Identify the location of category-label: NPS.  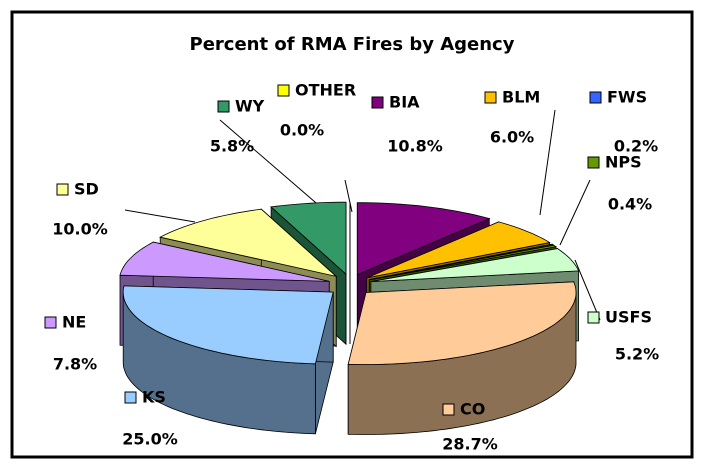
(623, 162).